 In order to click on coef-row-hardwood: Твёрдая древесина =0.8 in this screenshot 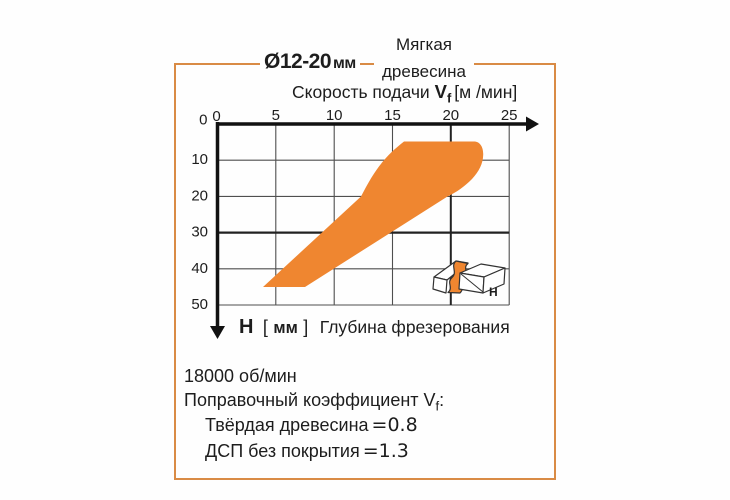, I will do `click(311, 425)`.